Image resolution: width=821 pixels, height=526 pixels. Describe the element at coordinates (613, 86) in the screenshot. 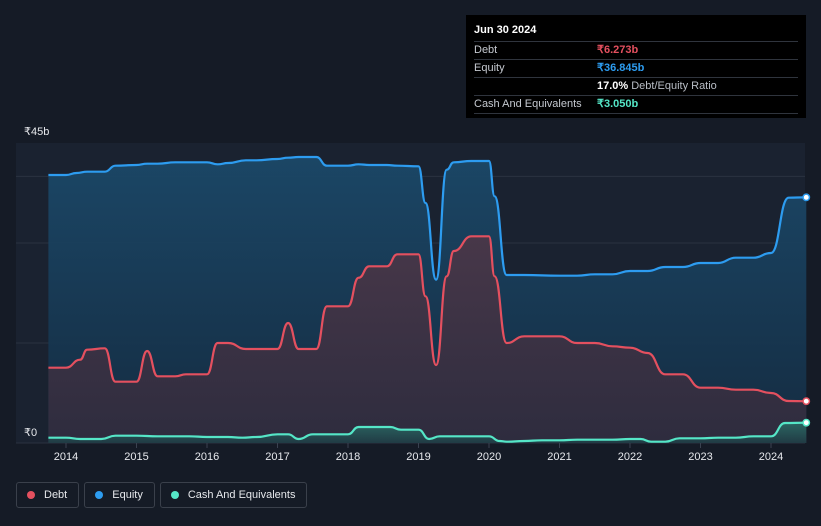

I see `tooltip-value-ratio: 17.0%` at that location.